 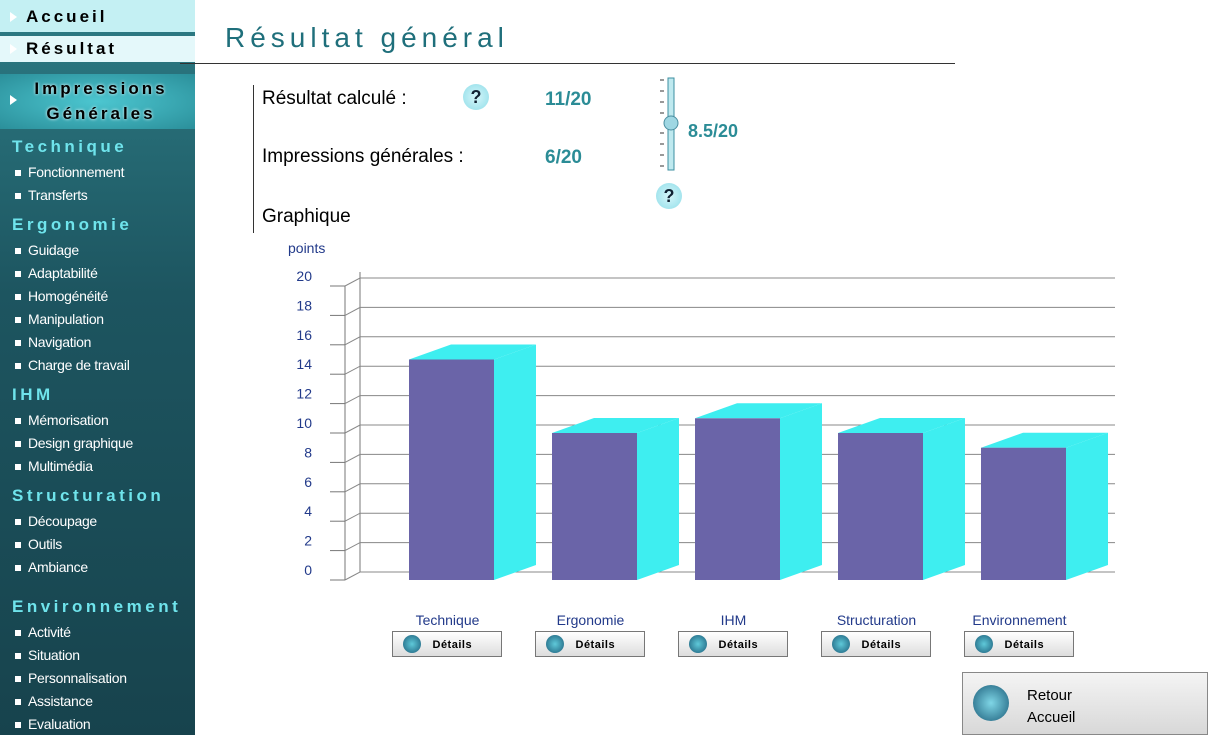 I want to click on section-title: IHM, so click(x=33, y=394).